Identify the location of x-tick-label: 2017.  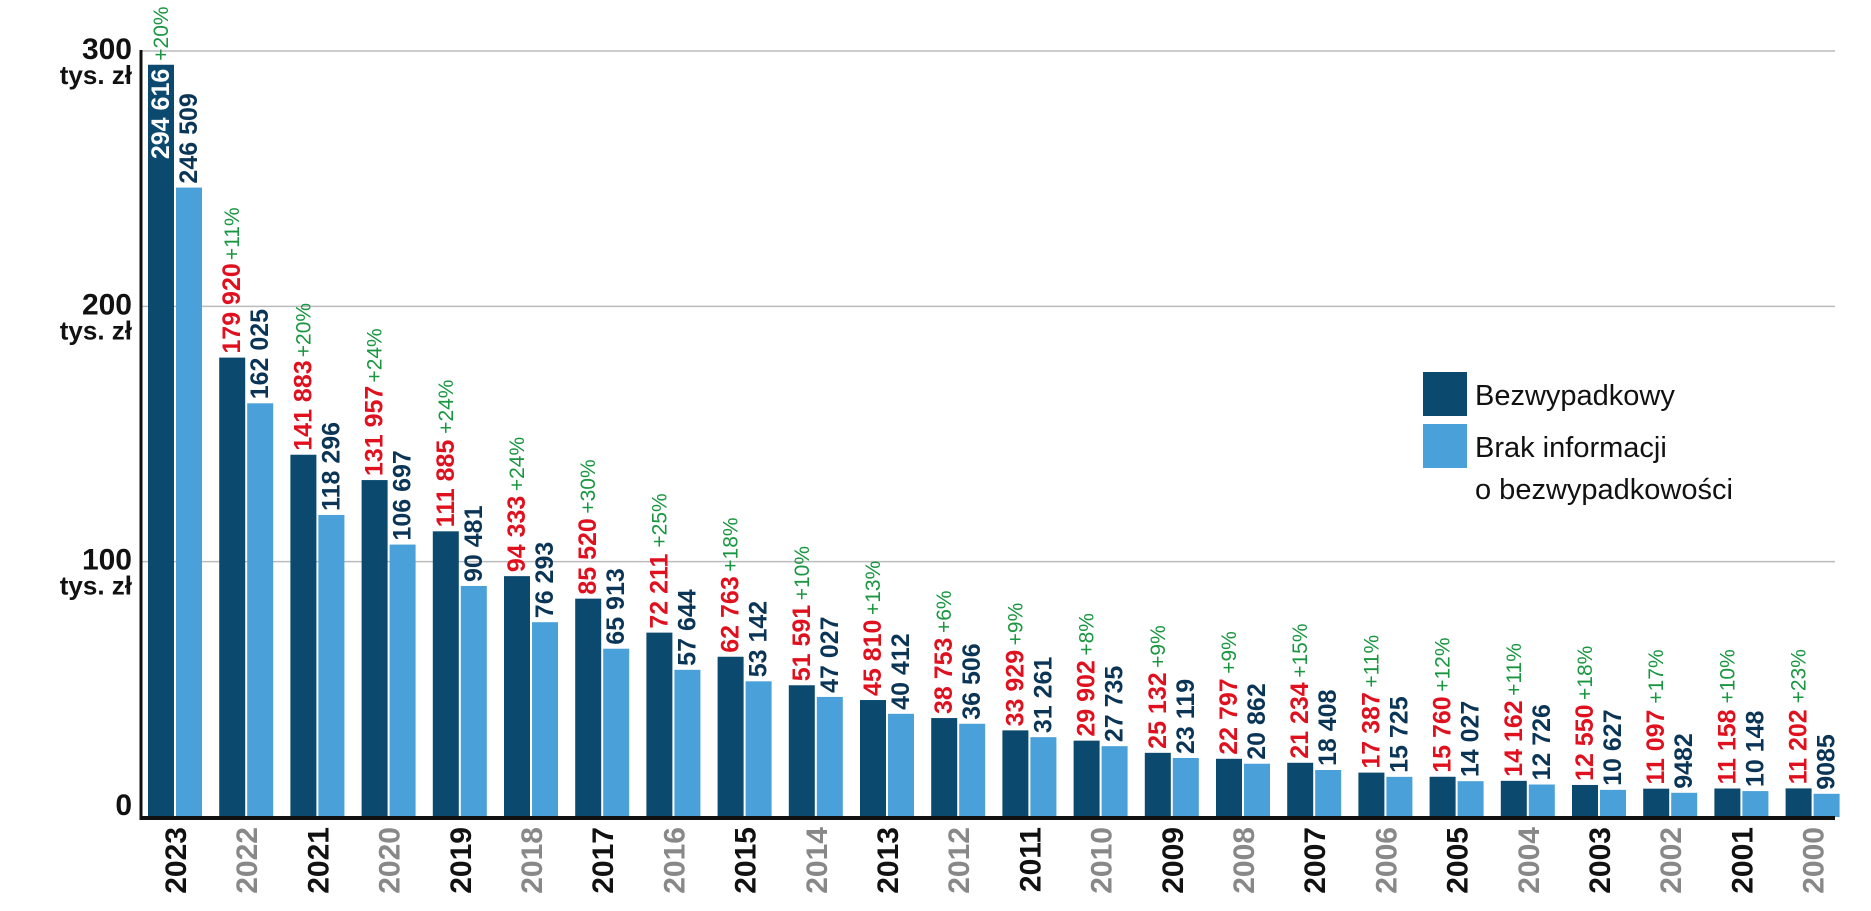
(603, 860).